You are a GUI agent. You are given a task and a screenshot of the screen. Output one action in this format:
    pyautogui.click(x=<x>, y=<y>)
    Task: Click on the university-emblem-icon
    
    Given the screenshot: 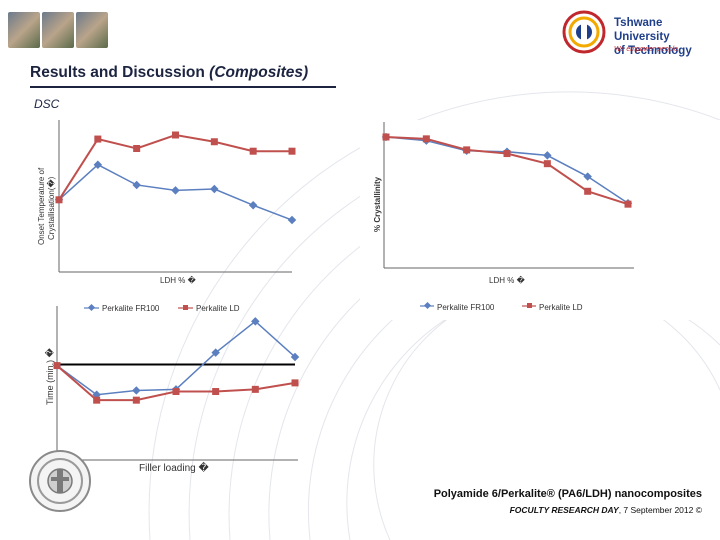 What is the action you would take?
    pyautogui.click(x=584, y=32)
    